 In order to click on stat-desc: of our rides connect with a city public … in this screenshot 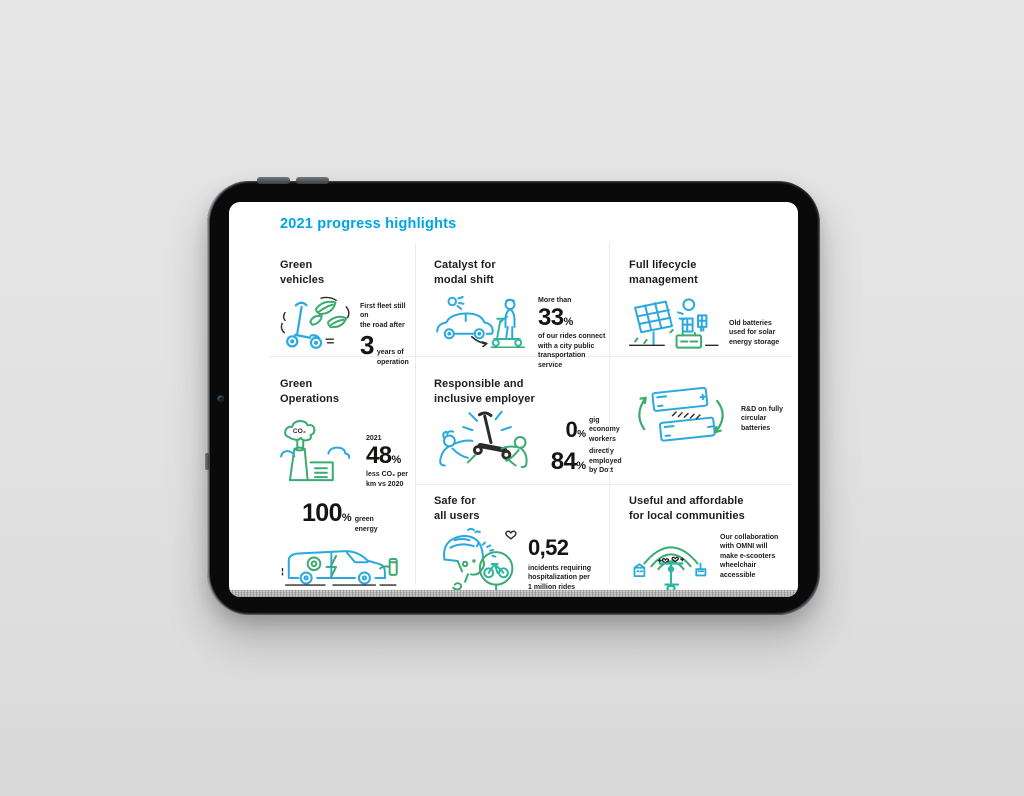, I will do `click(572, 351)`.